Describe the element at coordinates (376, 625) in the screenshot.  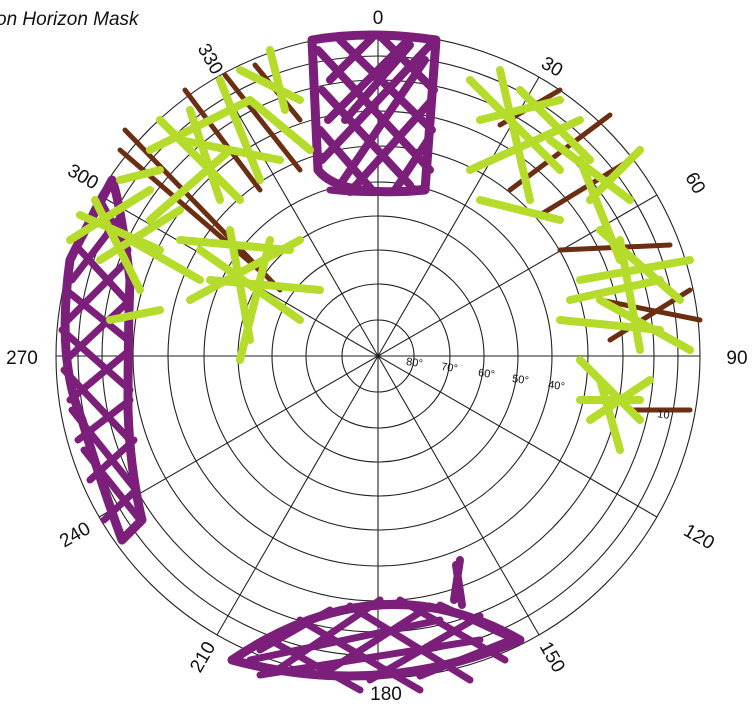
I see `south-purple-dome` at that location.